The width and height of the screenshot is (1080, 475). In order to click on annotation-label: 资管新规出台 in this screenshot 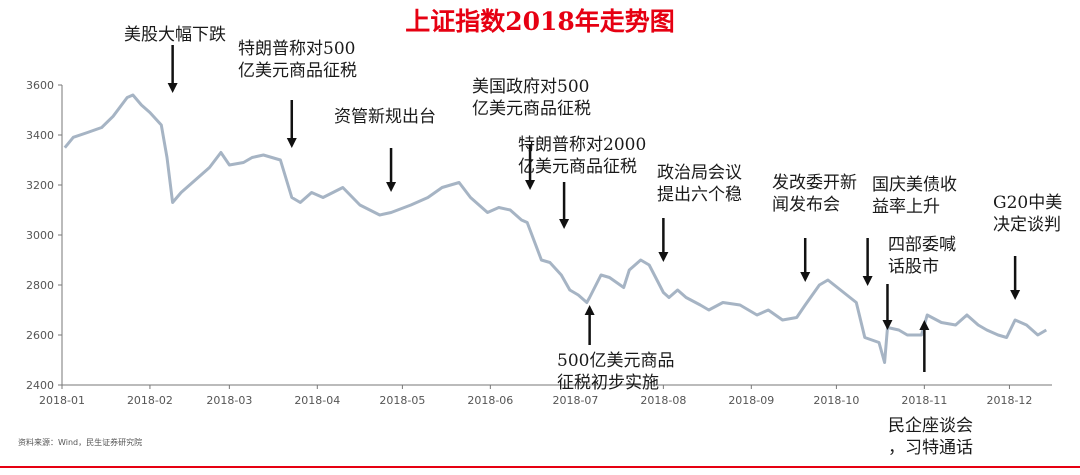, I will do `click(385, 117)`.